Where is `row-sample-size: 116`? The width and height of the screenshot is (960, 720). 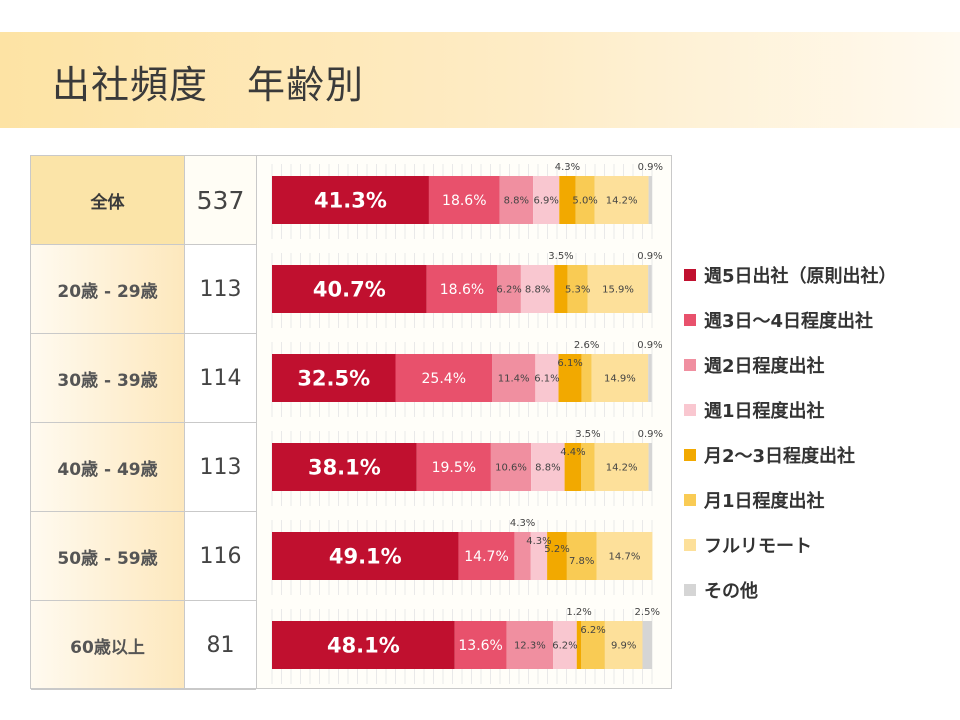 row-sample-size: 116 is located at coordinates (220, 556).